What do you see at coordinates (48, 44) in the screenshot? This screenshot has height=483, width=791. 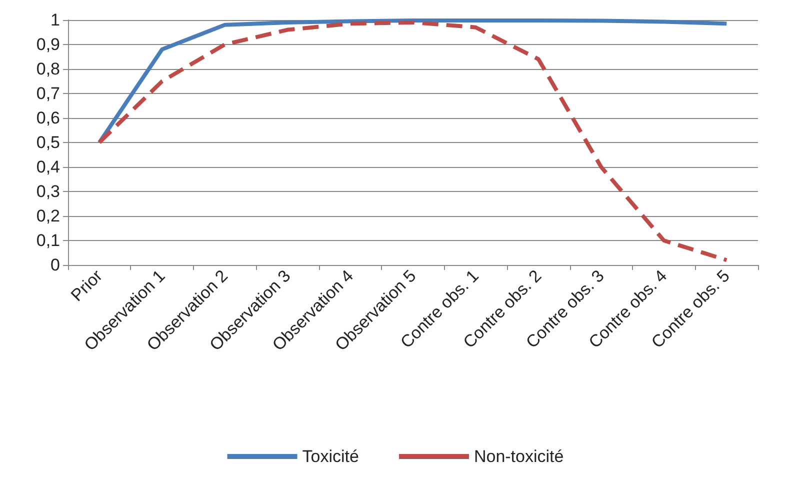 I see `y-tick-label: 0,9` at bounding box center [48, 44].